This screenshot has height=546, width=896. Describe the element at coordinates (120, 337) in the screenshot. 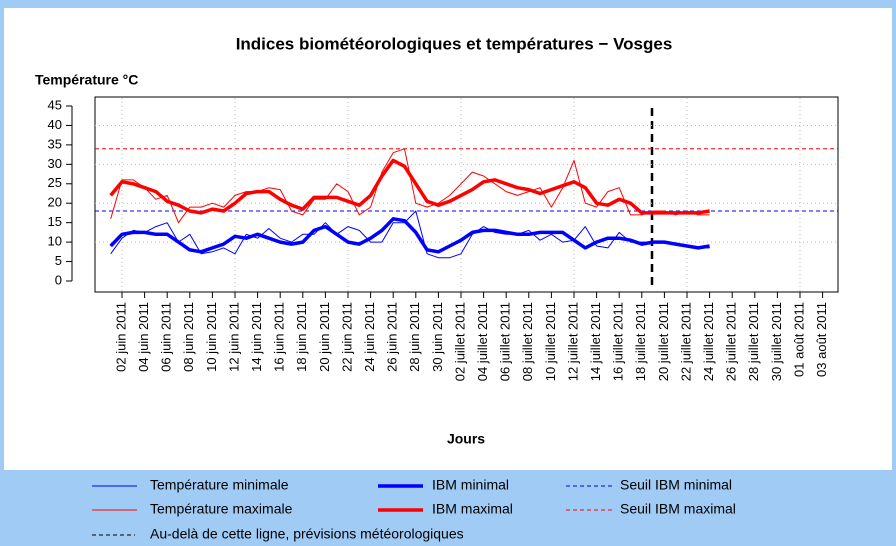

I see `x-tick-label: 02 juin 2011` at that location.